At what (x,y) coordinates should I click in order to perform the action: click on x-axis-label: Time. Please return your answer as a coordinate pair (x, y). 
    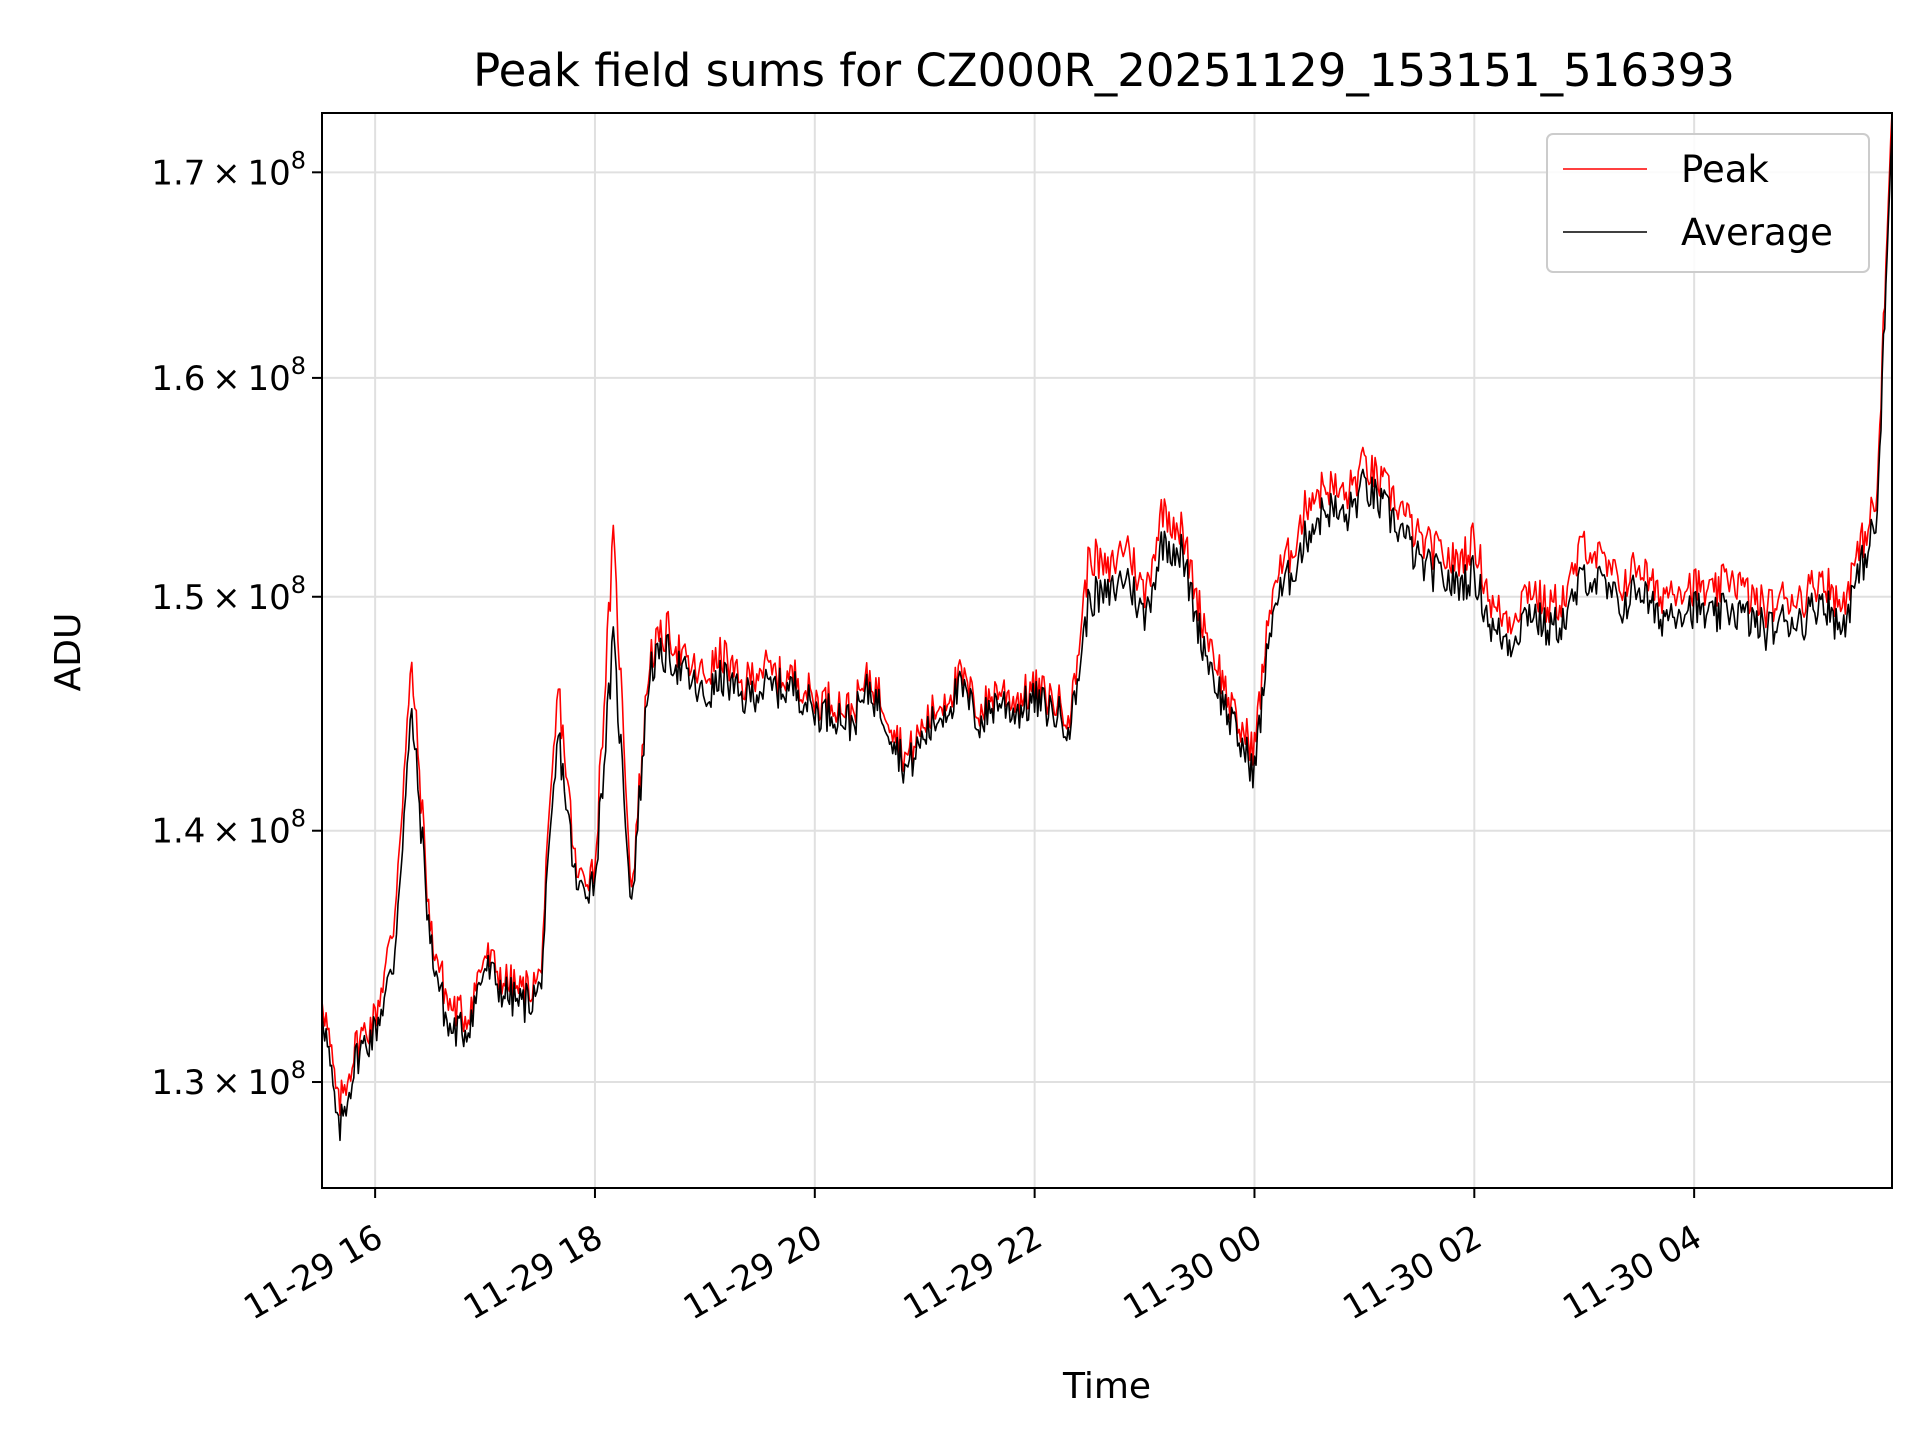
    Looking at the image, I should click on (1106, 1386).